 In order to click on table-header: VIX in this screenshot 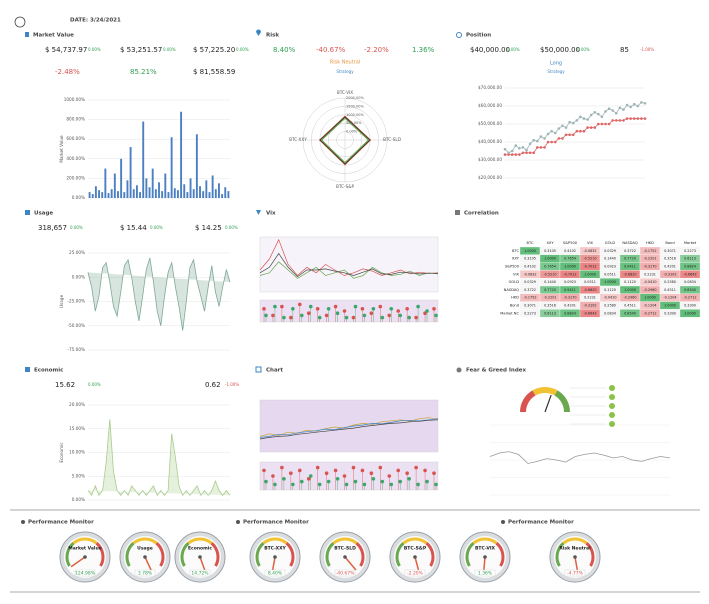, I will do `click(590, 243)`.